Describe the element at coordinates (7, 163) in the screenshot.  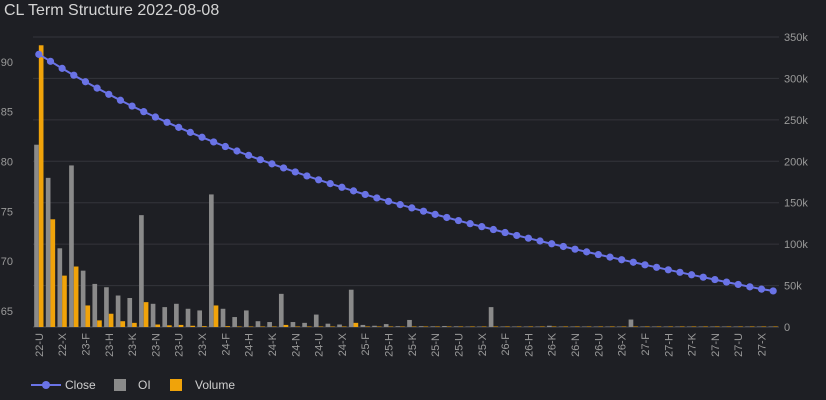
I see `y-left-tick-label: 80` at that location.